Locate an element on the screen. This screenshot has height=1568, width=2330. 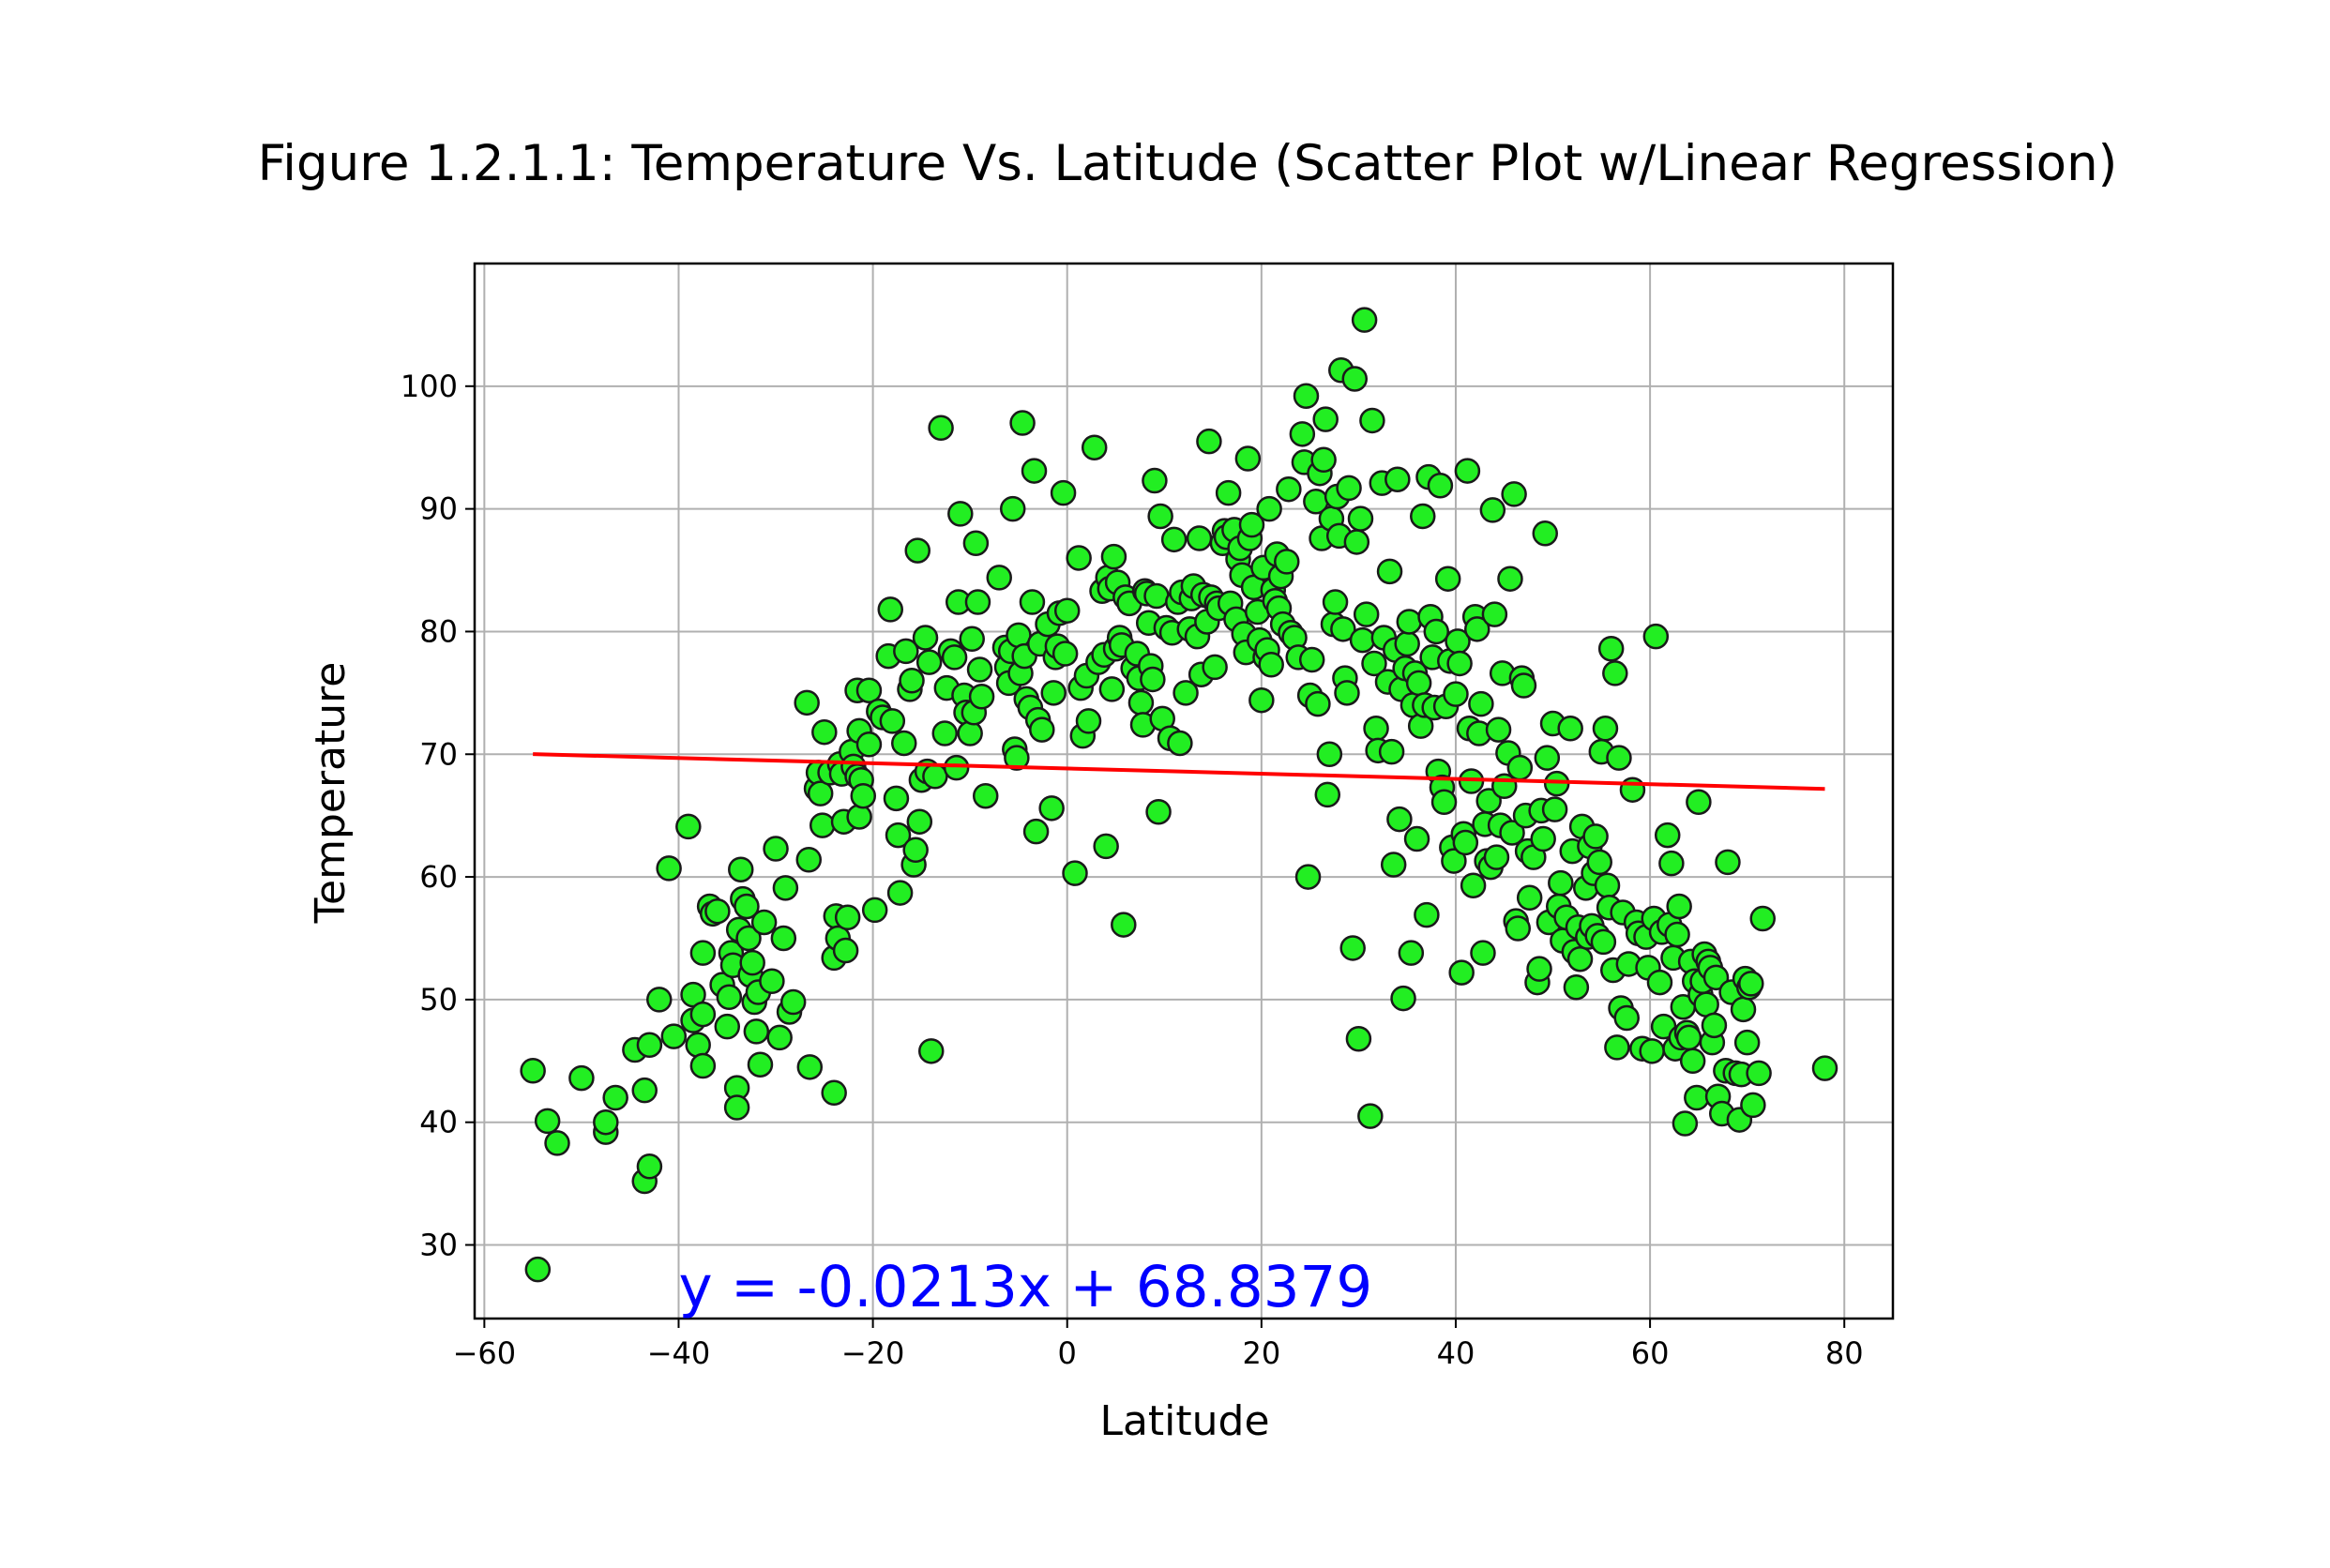
y-tick-label: 60 is located at coordinates (439, 877).